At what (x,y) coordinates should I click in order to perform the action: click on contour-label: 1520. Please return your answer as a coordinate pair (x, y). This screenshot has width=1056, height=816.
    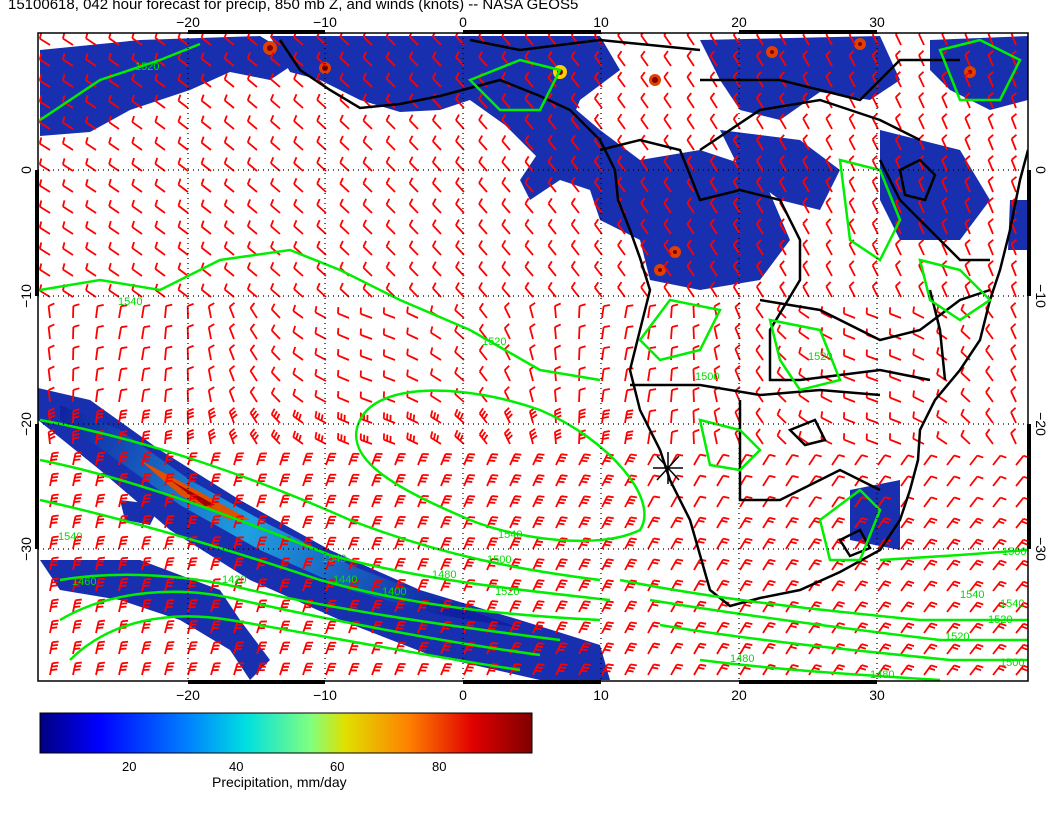
    Looking at the image, I should click on (147, 67).